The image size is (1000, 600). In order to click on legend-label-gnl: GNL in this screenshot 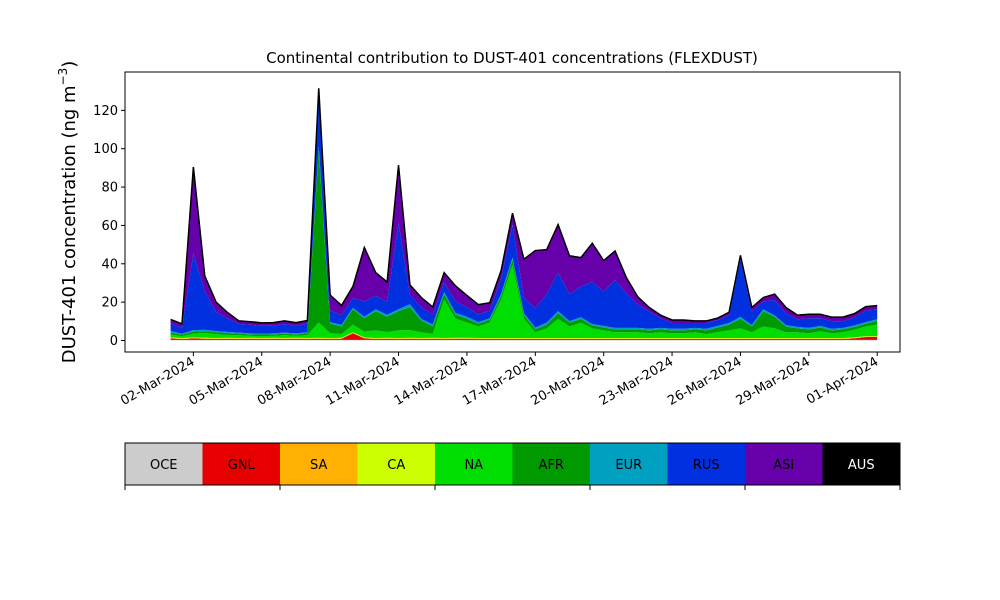, I will do `click(242, 465)`.